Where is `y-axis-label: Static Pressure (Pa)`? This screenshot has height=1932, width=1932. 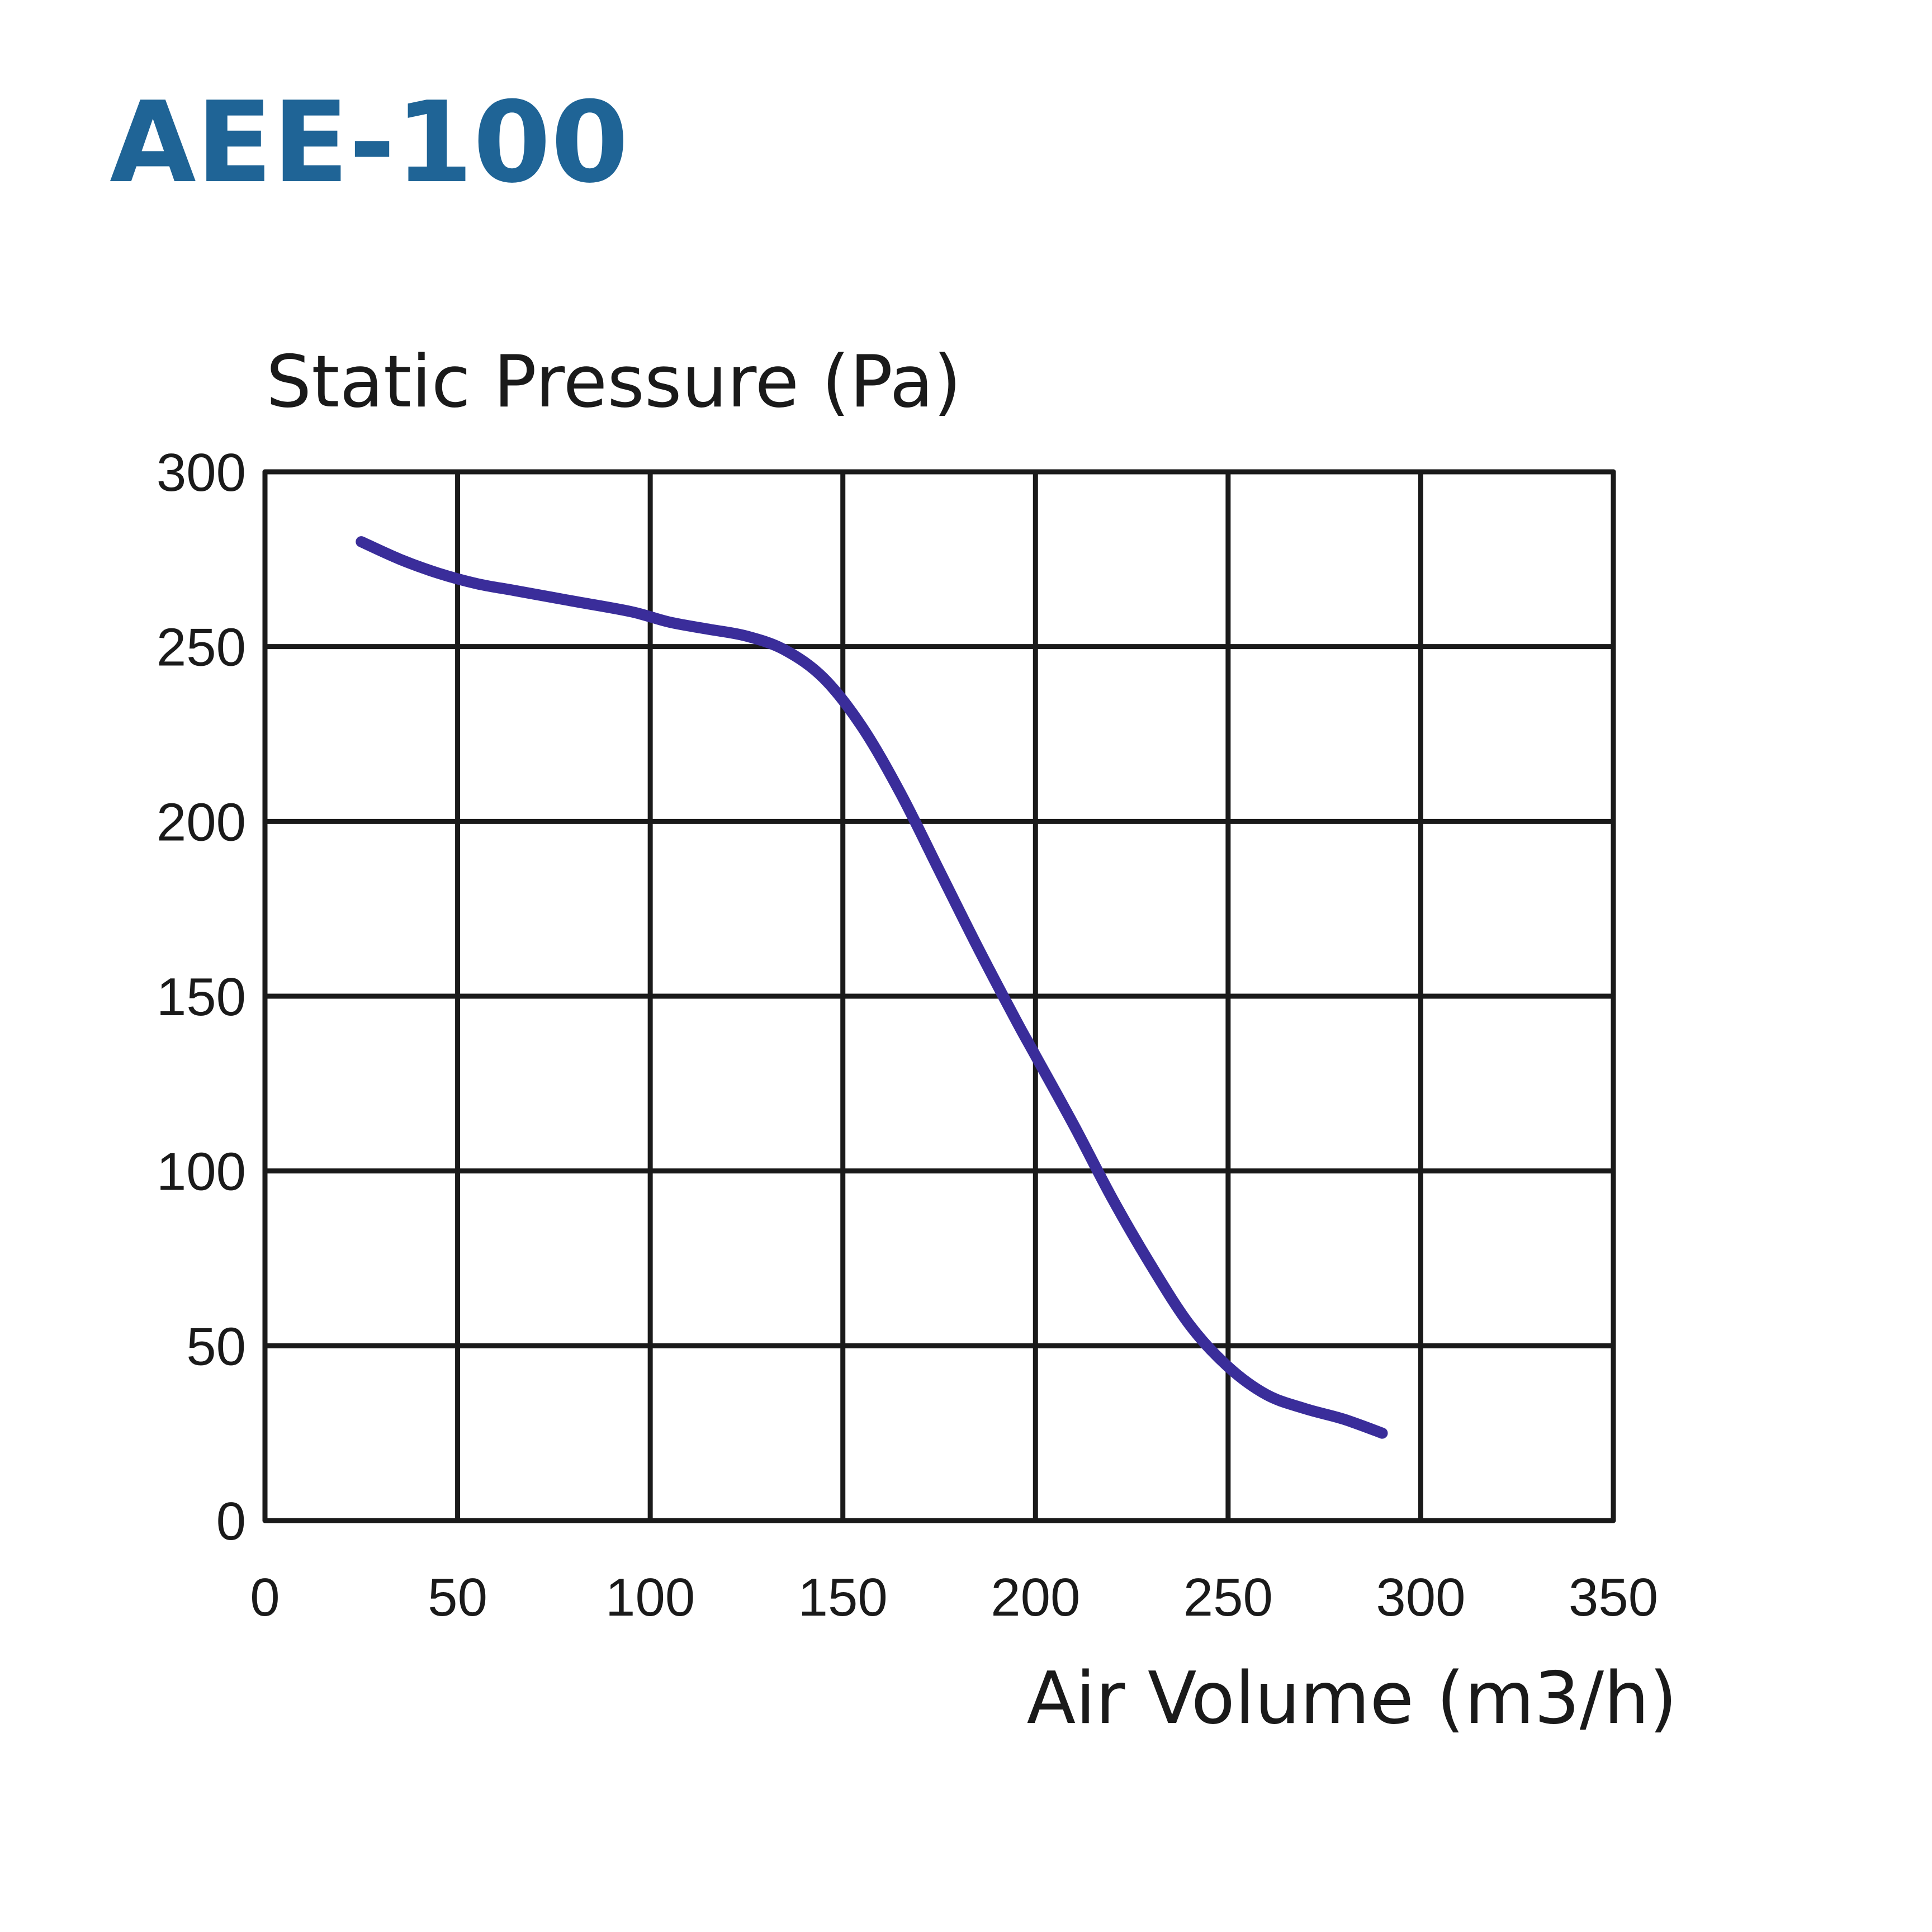 y-axis-label: Static Pressure (Pa) is located at coordinates (614, 382).